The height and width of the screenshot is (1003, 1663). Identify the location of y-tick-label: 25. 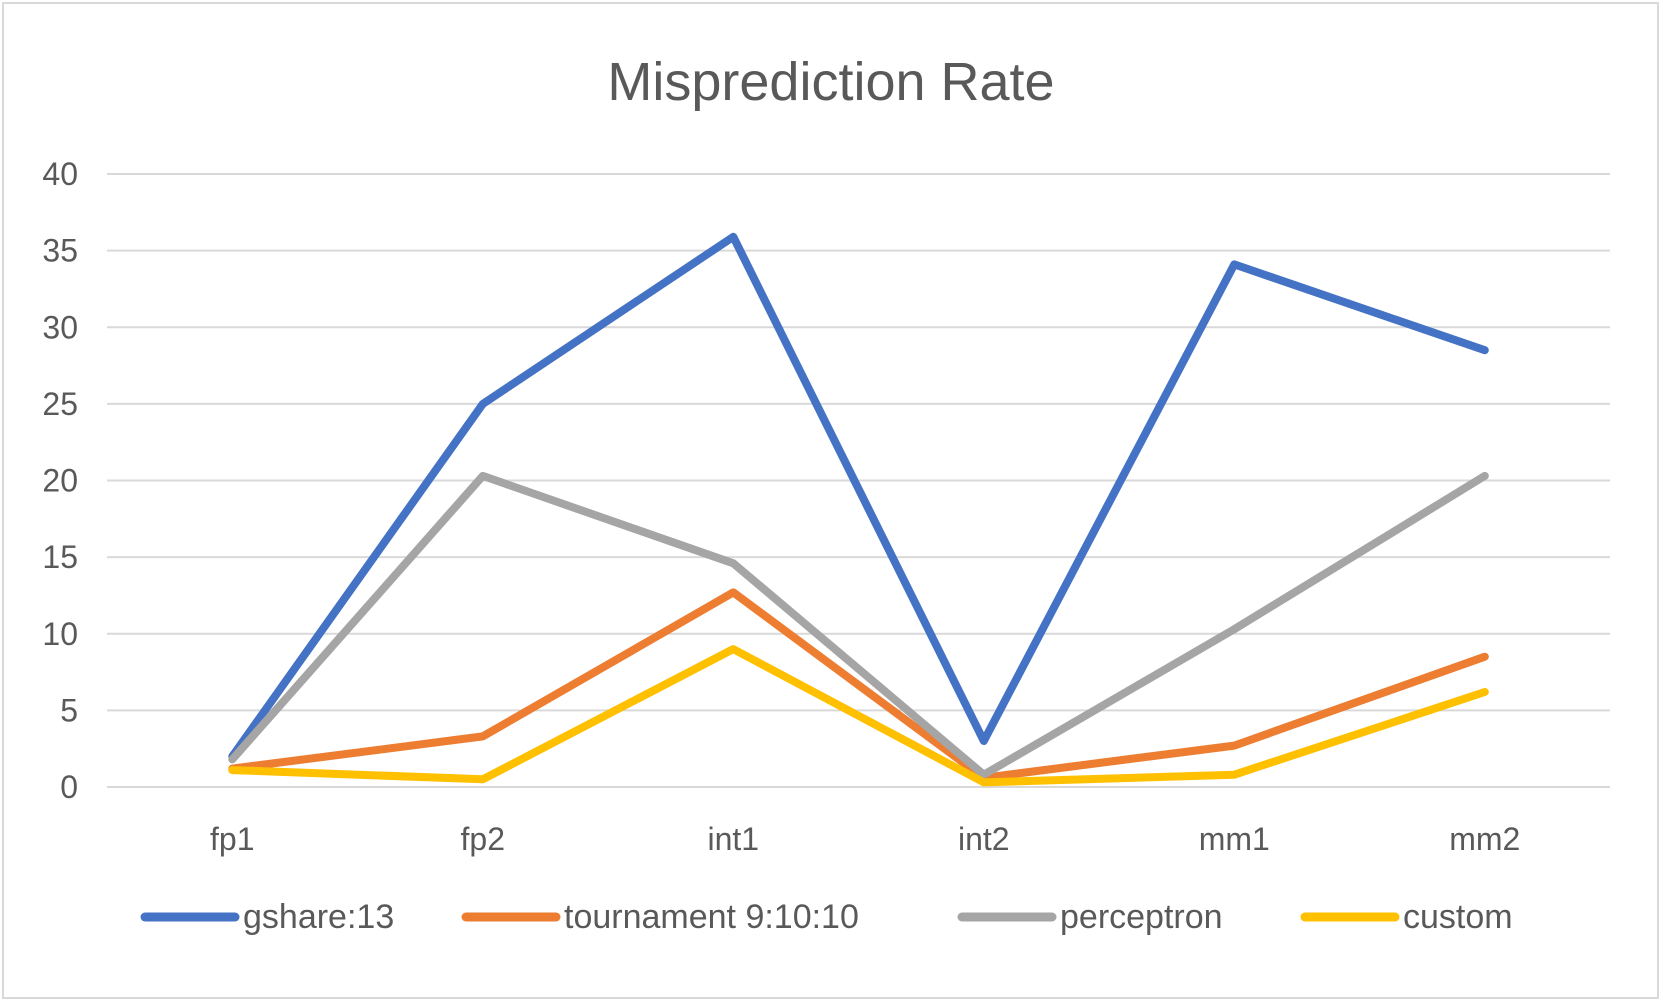
(60, 404).